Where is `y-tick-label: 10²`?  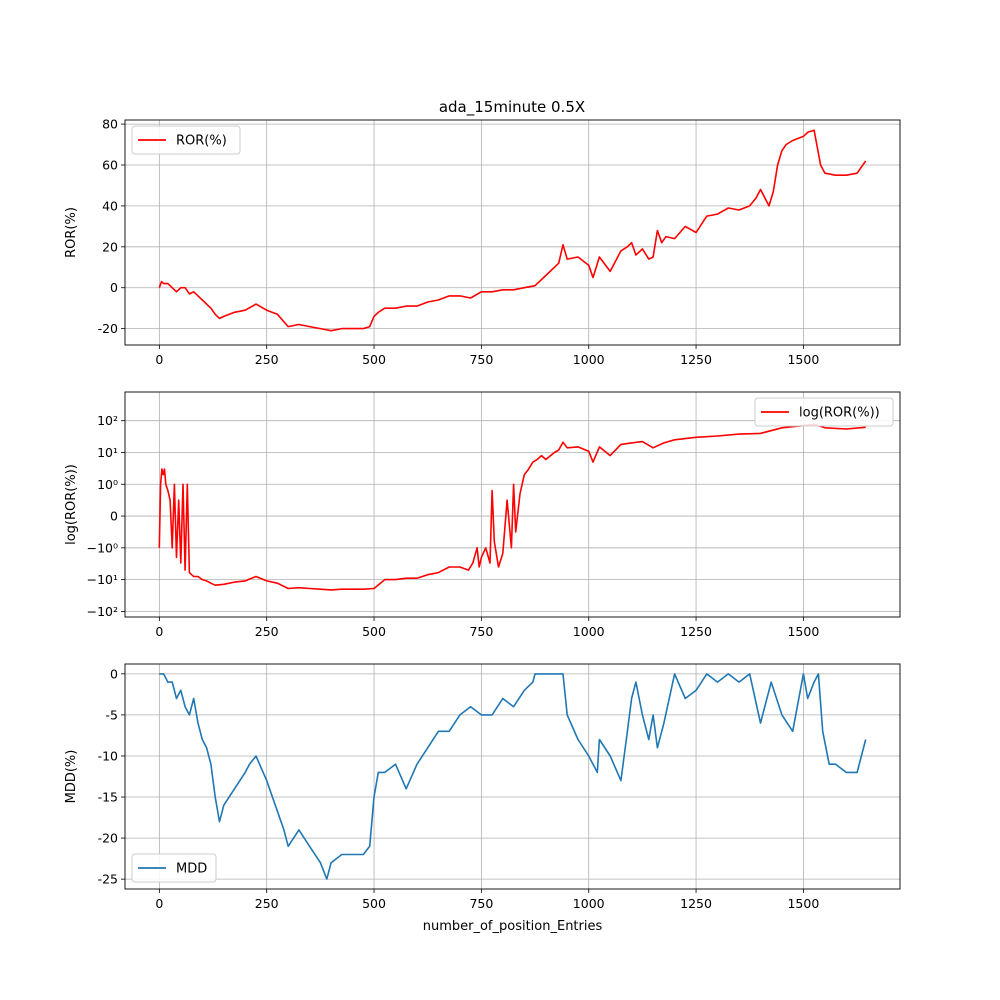 y-tick-label: 10² is located at coordinates (107, 420).